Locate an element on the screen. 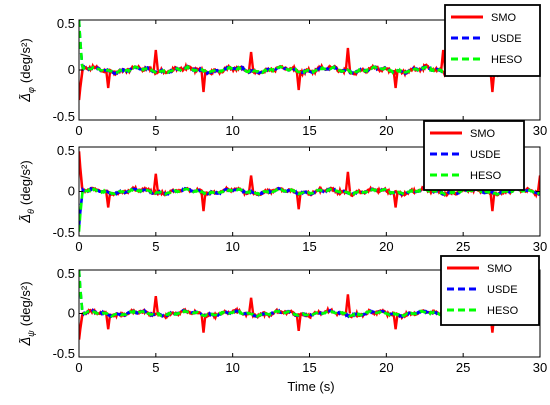 The width and height of the screenshot is (550, 405). y-axis-subscript: θ is located at coordinates (31, 211).